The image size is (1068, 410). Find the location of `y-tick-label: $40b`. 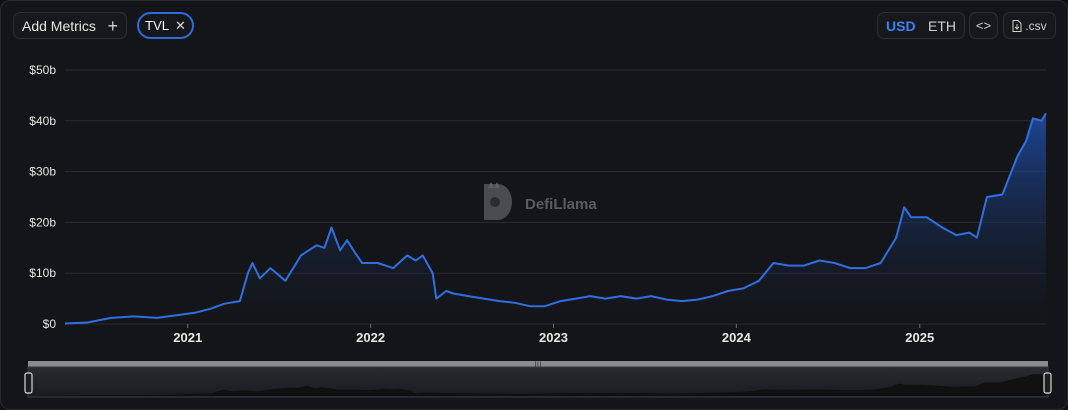

y-tick-label: $40b is located at coordinates (42, 121).